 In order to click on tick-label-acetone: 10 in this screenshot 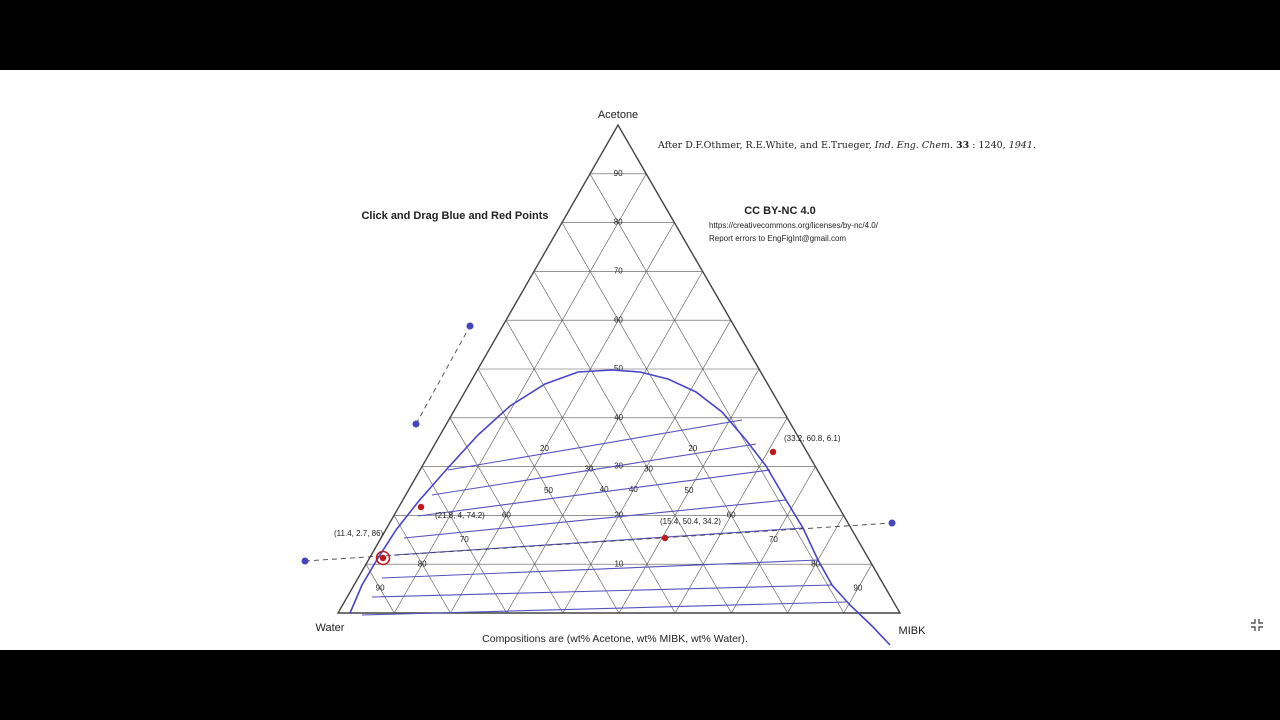, I will do `click(618, 563)`.